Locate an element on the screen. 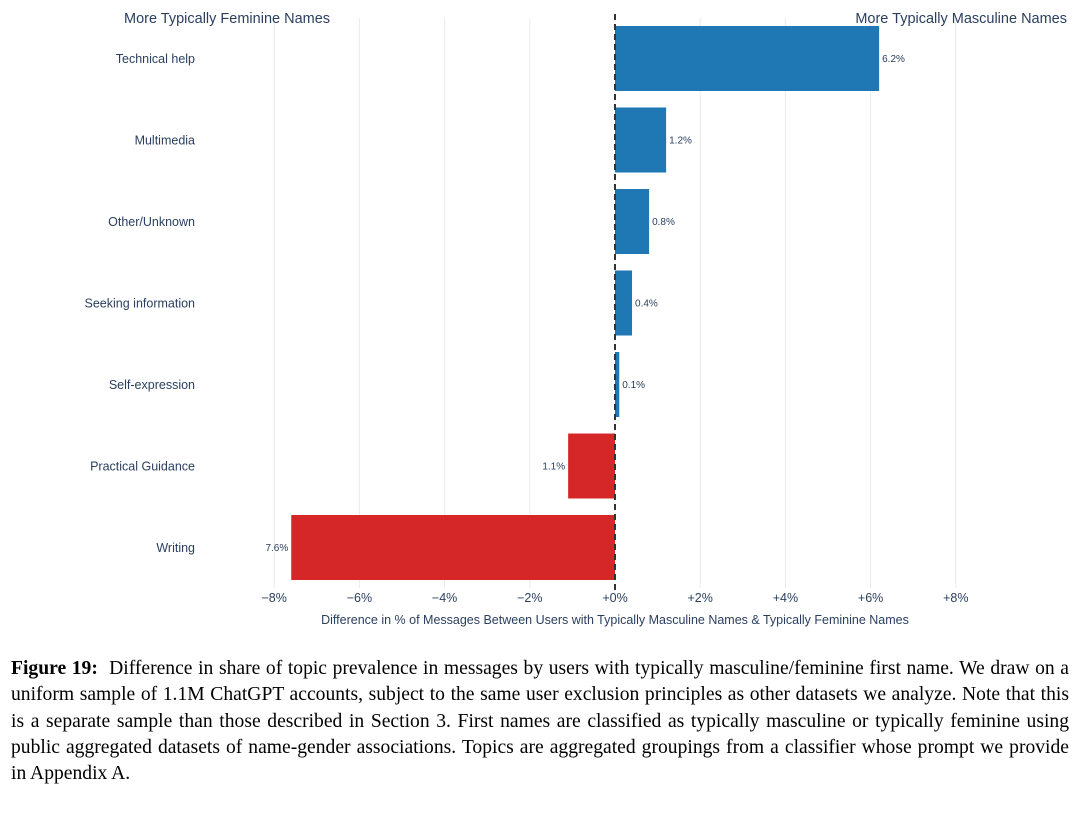 The height and width of the screenshot is (831, 1080). right-annotation: More Typically Masculine Names is located at coordinates (961, 19).